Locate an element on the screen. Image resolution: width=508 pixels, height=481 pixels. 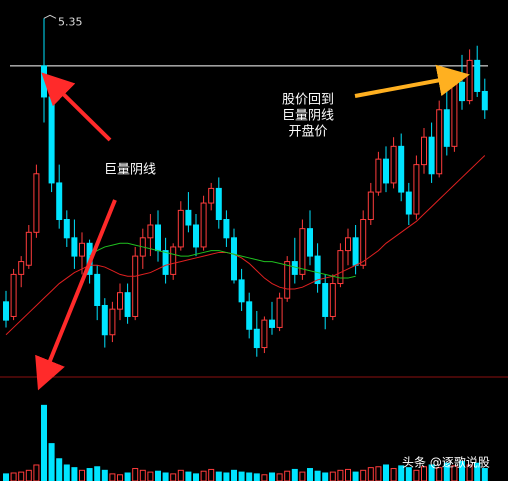
ma-line is located at coordinates (222, 260).